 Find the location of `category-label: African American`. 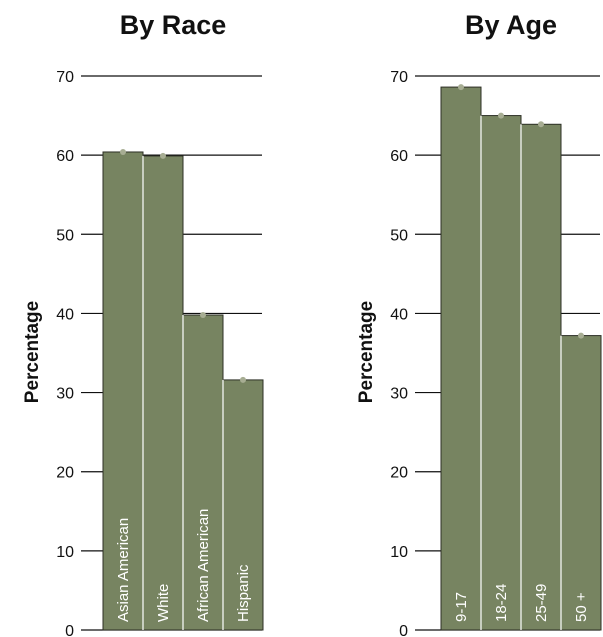

category-label: African American is located at coordinates (203, 565).